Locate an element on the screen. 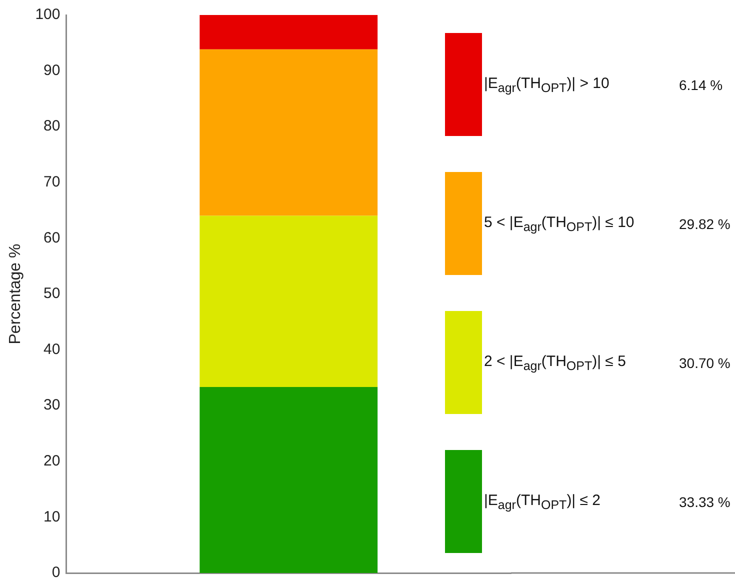 This screenshot has width=735, height=588. text: 2 < |E$_{agr}$(TH$_{OPT}$)| ≤ 5 is located at coordinates (555, 363).